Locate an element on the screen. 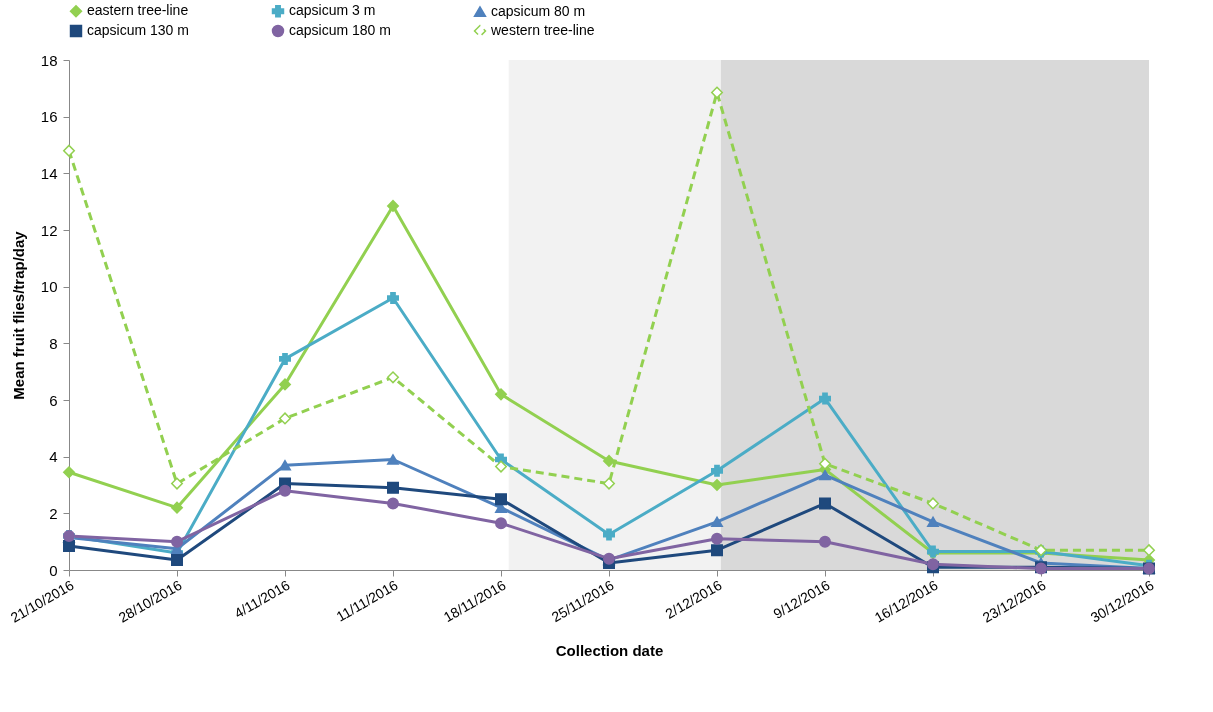  y-tick-label: 2 is located at coordinates (53, 513).